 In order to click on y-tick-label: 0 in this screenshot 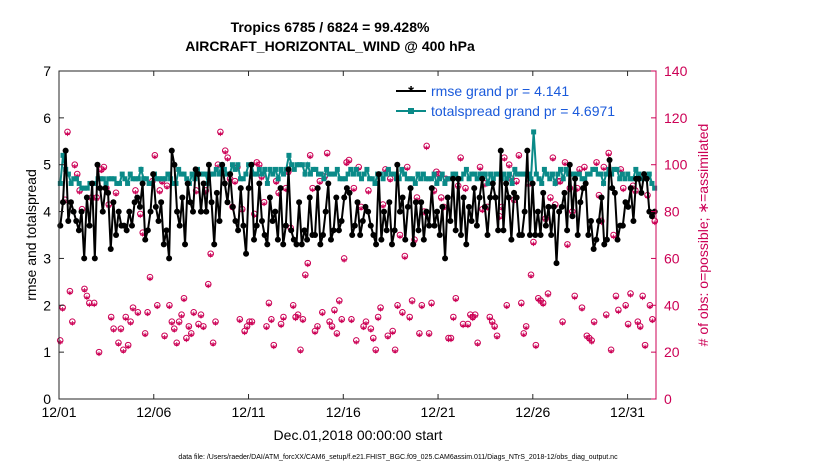, I will do `click(47, 399)`.